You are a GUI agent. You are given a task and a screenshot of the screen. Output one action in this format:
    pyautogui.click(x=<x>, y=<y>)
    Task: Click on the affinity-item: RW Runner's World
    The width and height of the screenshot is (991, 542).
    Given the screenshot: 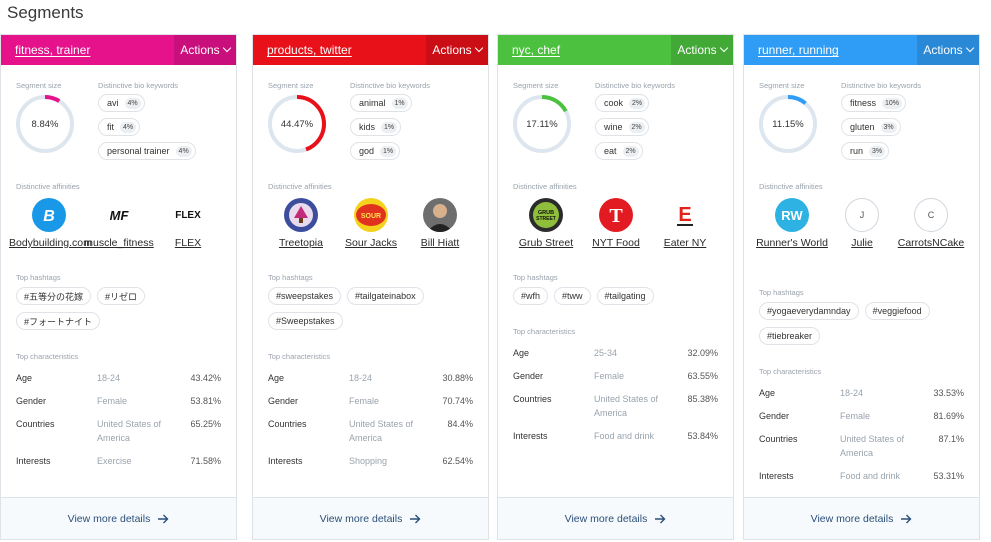 What is the action you would take?
    pyautogui.click(x=792, y=224)
    